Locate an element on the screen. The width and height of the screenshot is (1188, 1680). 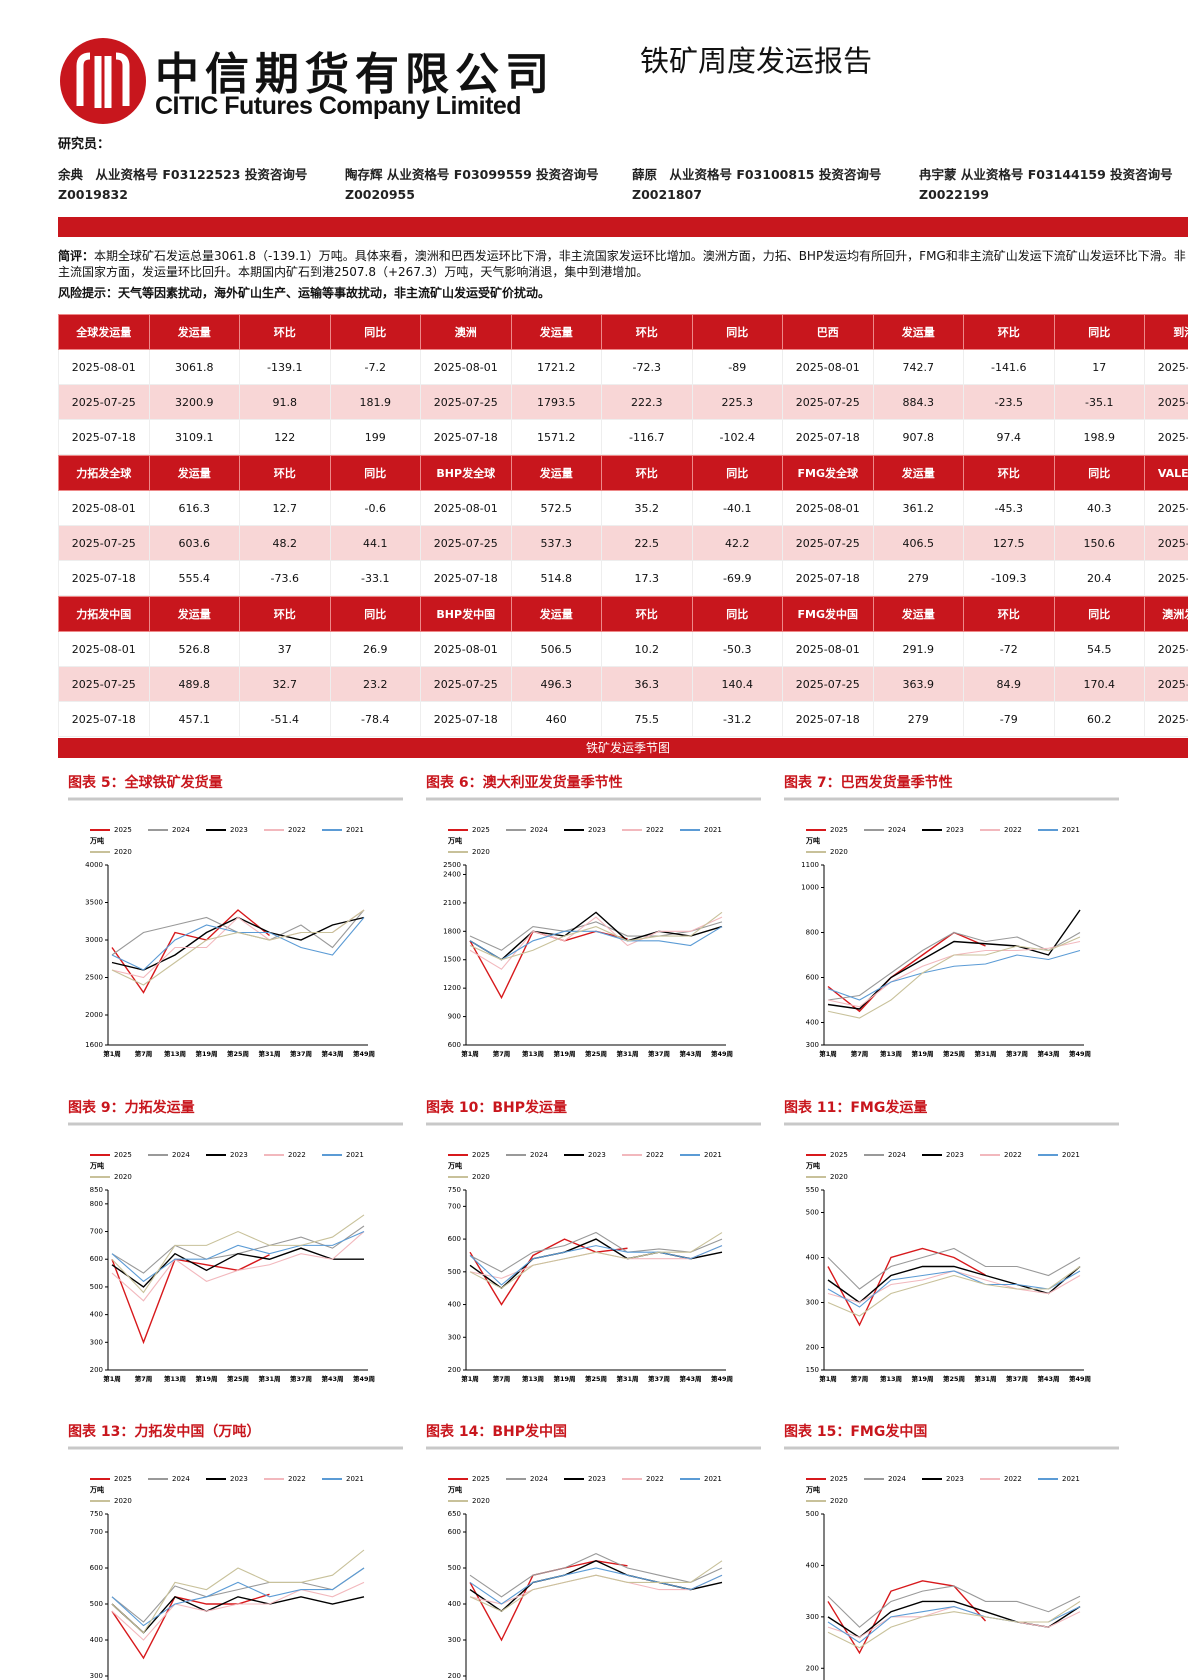
x-tick-label: 第31周 is located at coordinates (269, 1053).